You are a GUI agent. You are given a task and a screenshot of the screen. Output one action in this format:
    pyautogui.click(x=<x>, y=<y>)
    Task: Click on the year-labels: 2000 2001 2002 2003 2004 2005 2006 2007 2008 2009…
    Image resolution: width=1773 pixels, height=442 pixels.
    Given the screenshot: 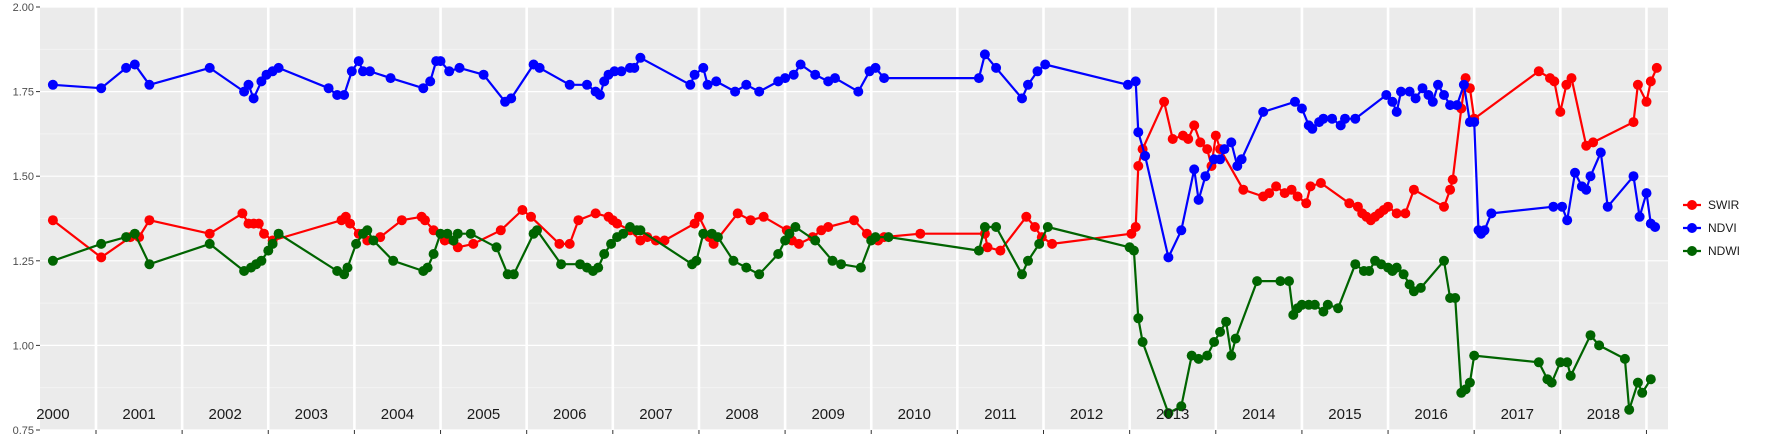 What is the action you would take?
    pyautogui.click(x=828, y=414)
    